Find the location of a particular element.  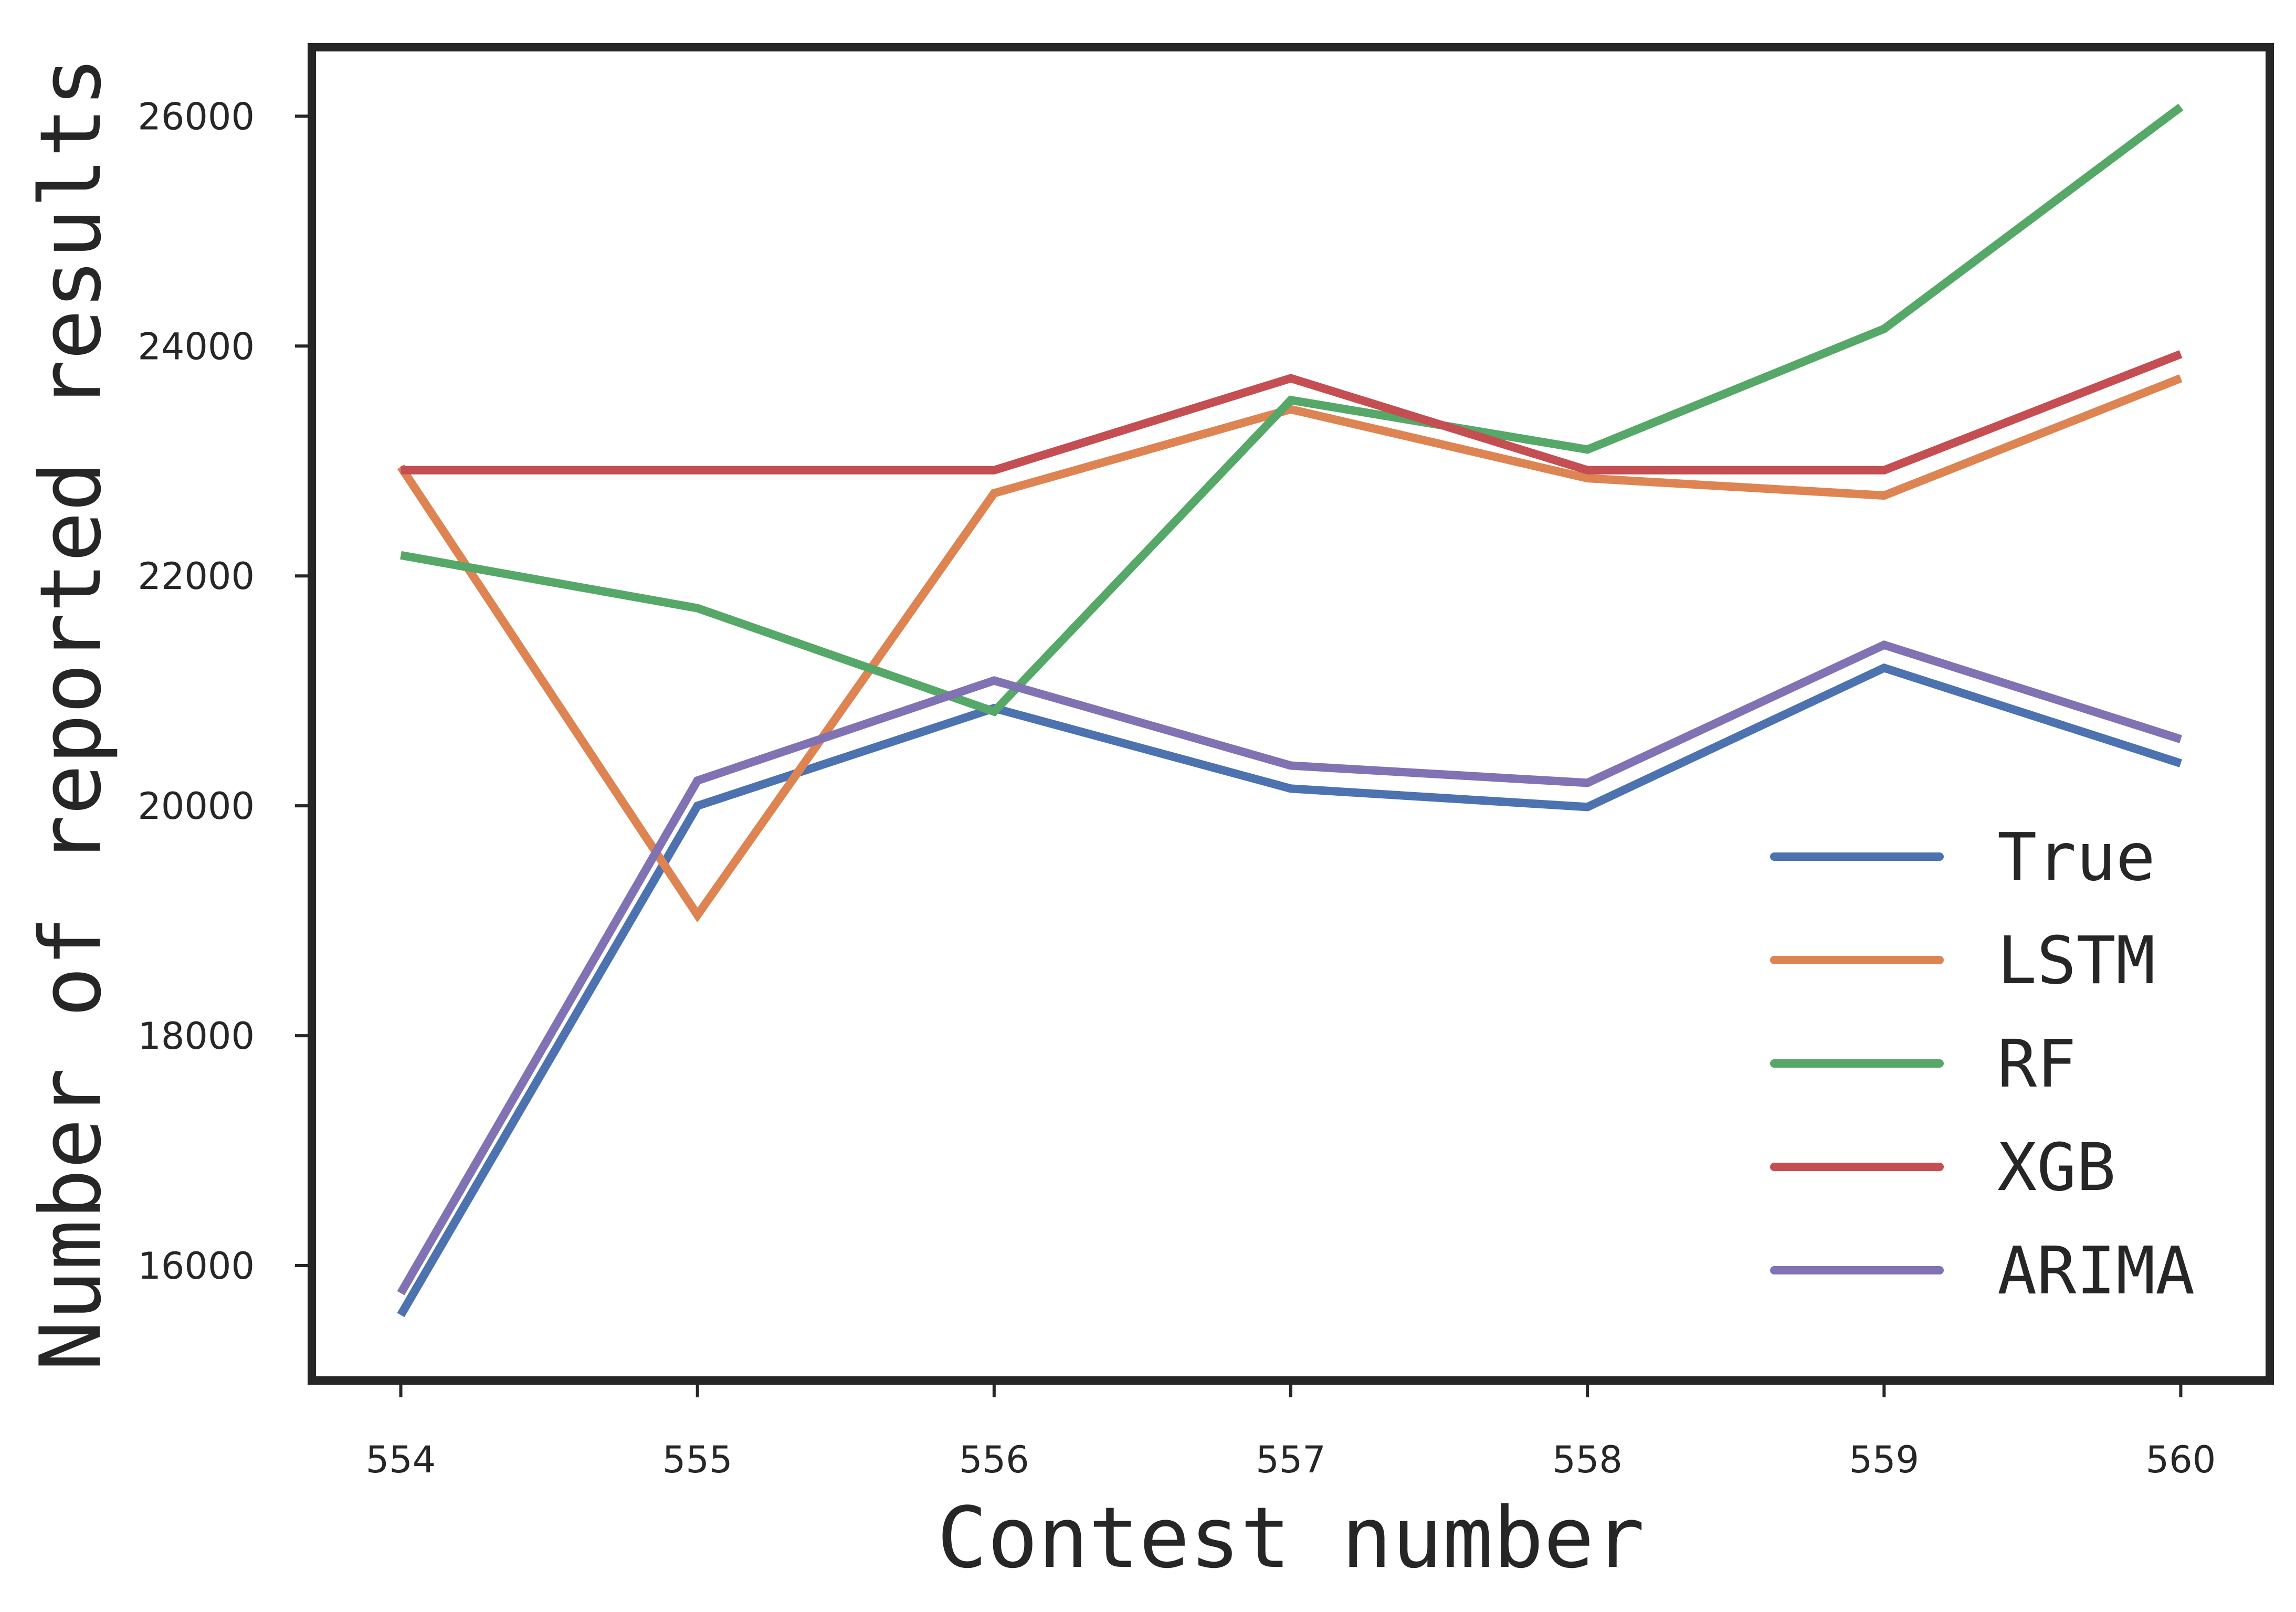

y-tick-label: 18000 is located at coordinates (196, 1036).